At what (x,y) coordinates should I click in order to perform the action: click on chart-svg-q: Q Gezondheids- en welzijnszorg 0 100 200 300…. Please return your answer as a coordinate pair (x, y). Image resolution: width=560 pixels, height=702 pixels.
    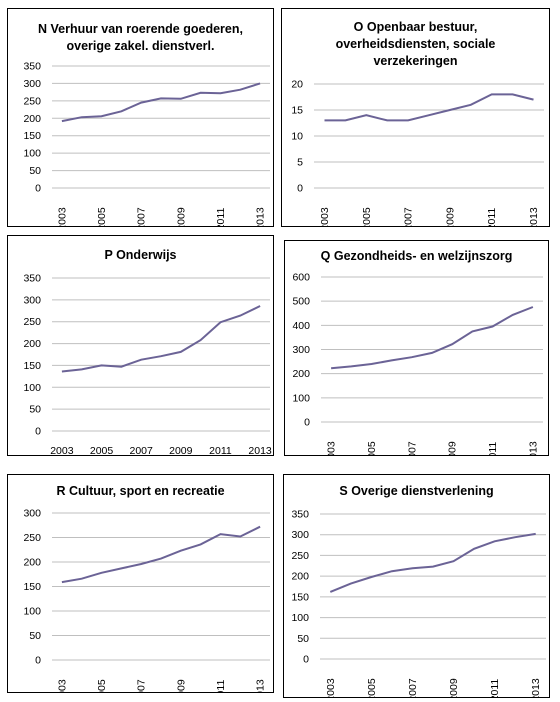
    Looking at the image, I should click on (417, 352).